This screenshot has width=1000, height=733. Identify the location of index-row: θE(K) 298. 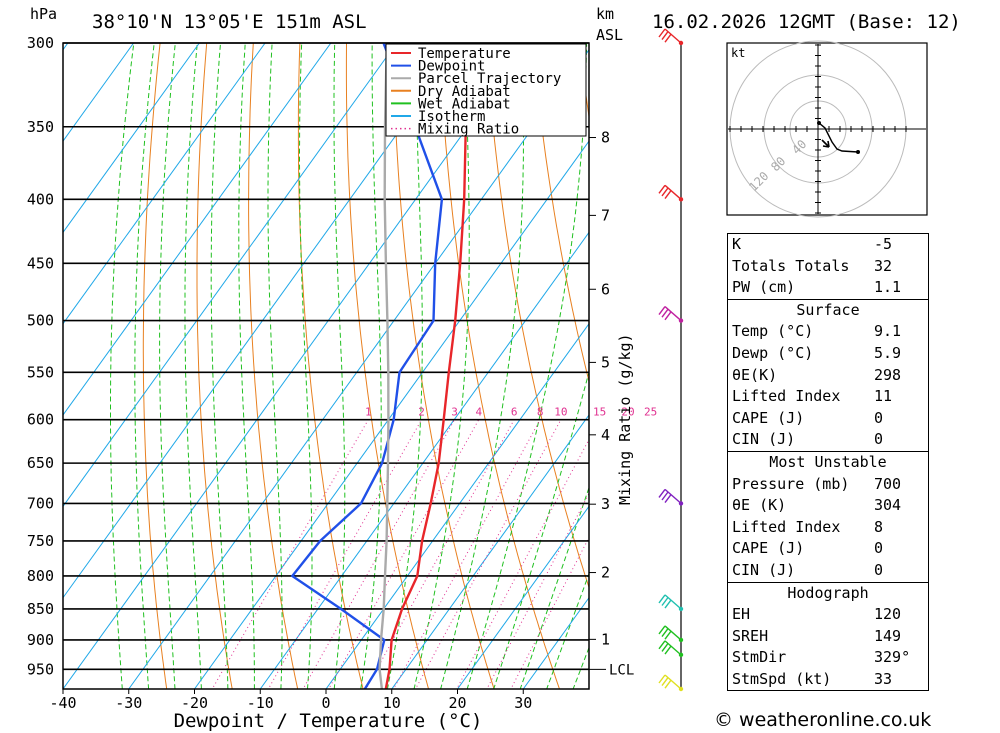
(828, 376).